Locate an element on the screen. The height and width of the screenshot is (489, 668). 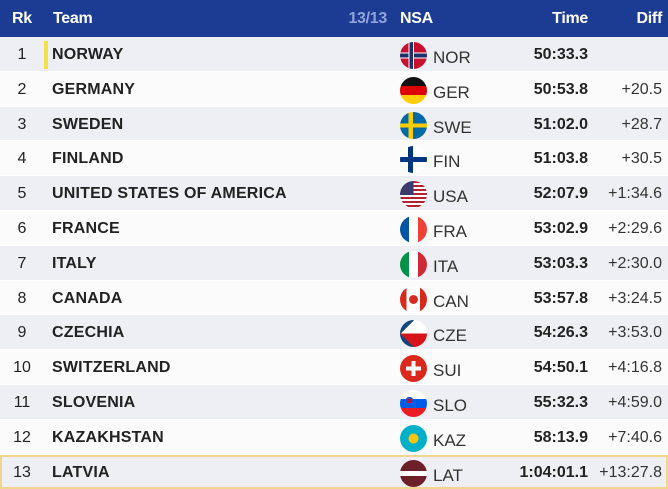
table-row: 7 ITALY ITA 53:03.3 +2:30.0 is located at coordinates (334, 263).